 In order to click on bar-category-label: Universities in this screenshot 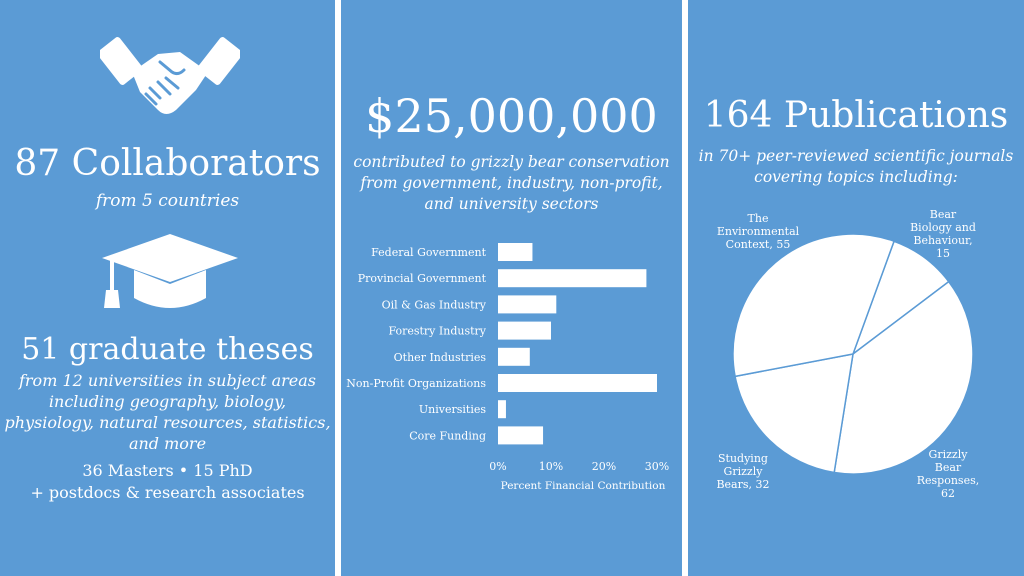, I will do `click(452, 409)`.